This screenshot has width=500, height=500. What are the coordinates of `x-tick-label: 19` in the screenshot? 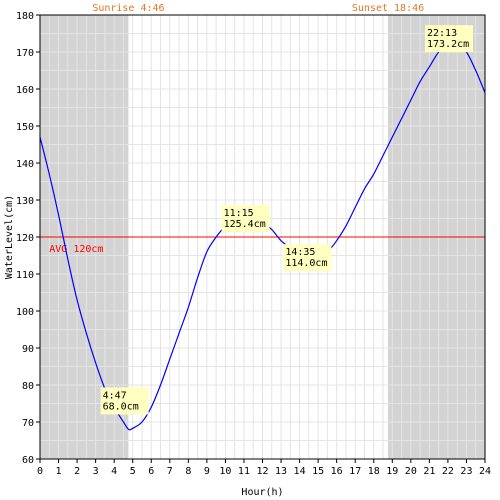 It's located at (392, 471).